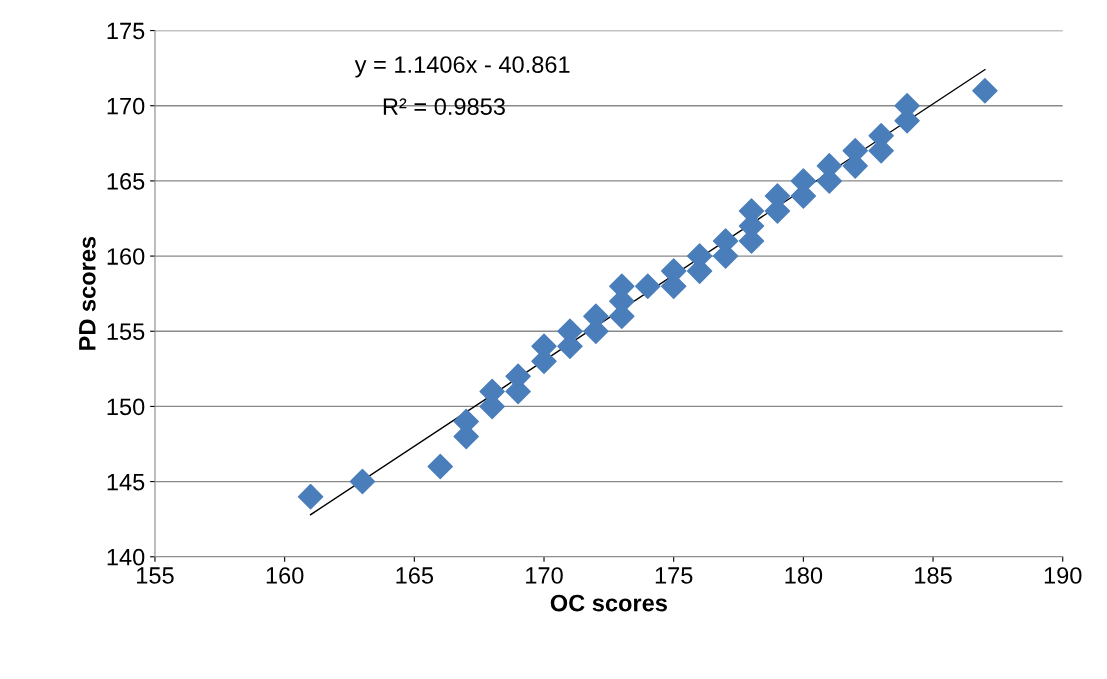 The width and height of the screenshot is (1107, 679). What do you see at coordinates (126, 557) in the screenshot?
I see `y-tick-label: 140` at bounding box center [126, 557].